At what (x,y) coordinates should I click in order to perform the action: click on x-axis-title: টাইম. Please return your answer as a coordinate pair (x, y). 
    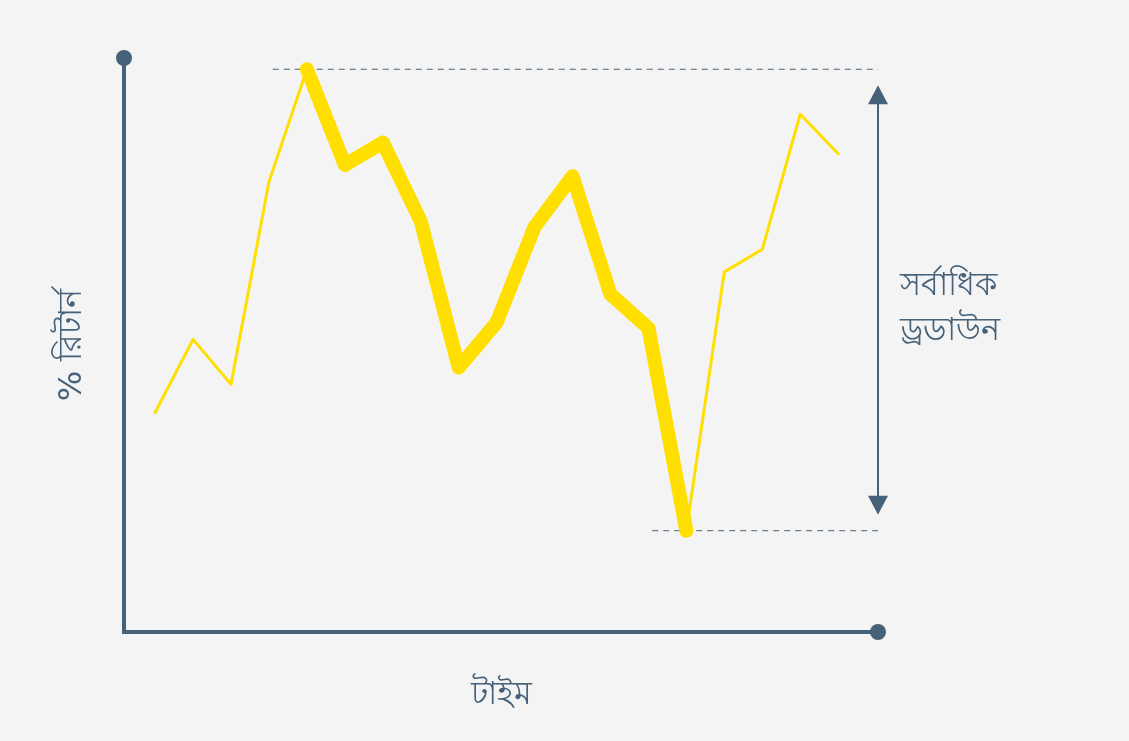
    Looking at the image, I should click on (501, 693).